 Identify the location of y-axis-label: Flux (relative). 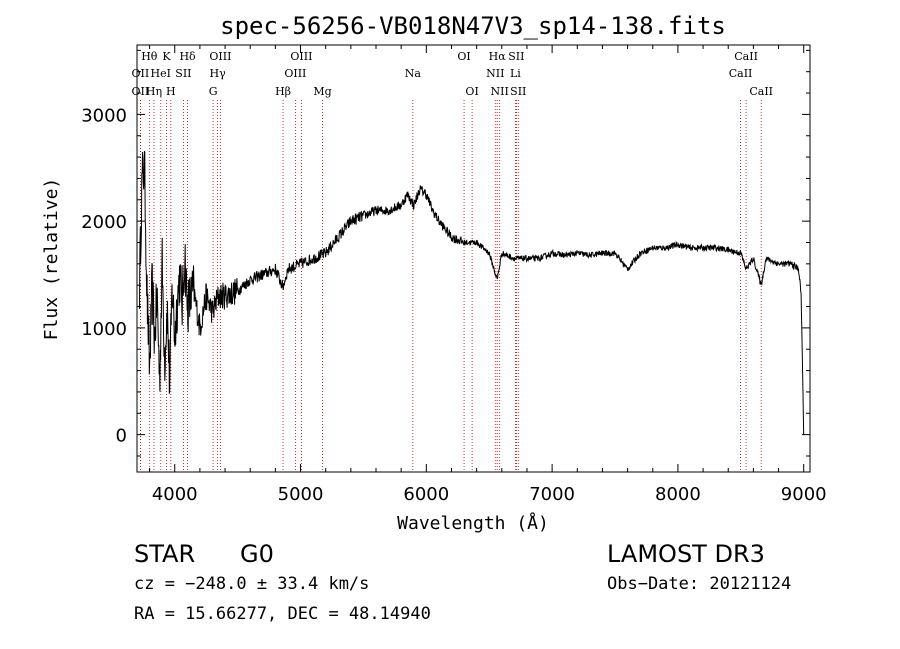
(51, 259).